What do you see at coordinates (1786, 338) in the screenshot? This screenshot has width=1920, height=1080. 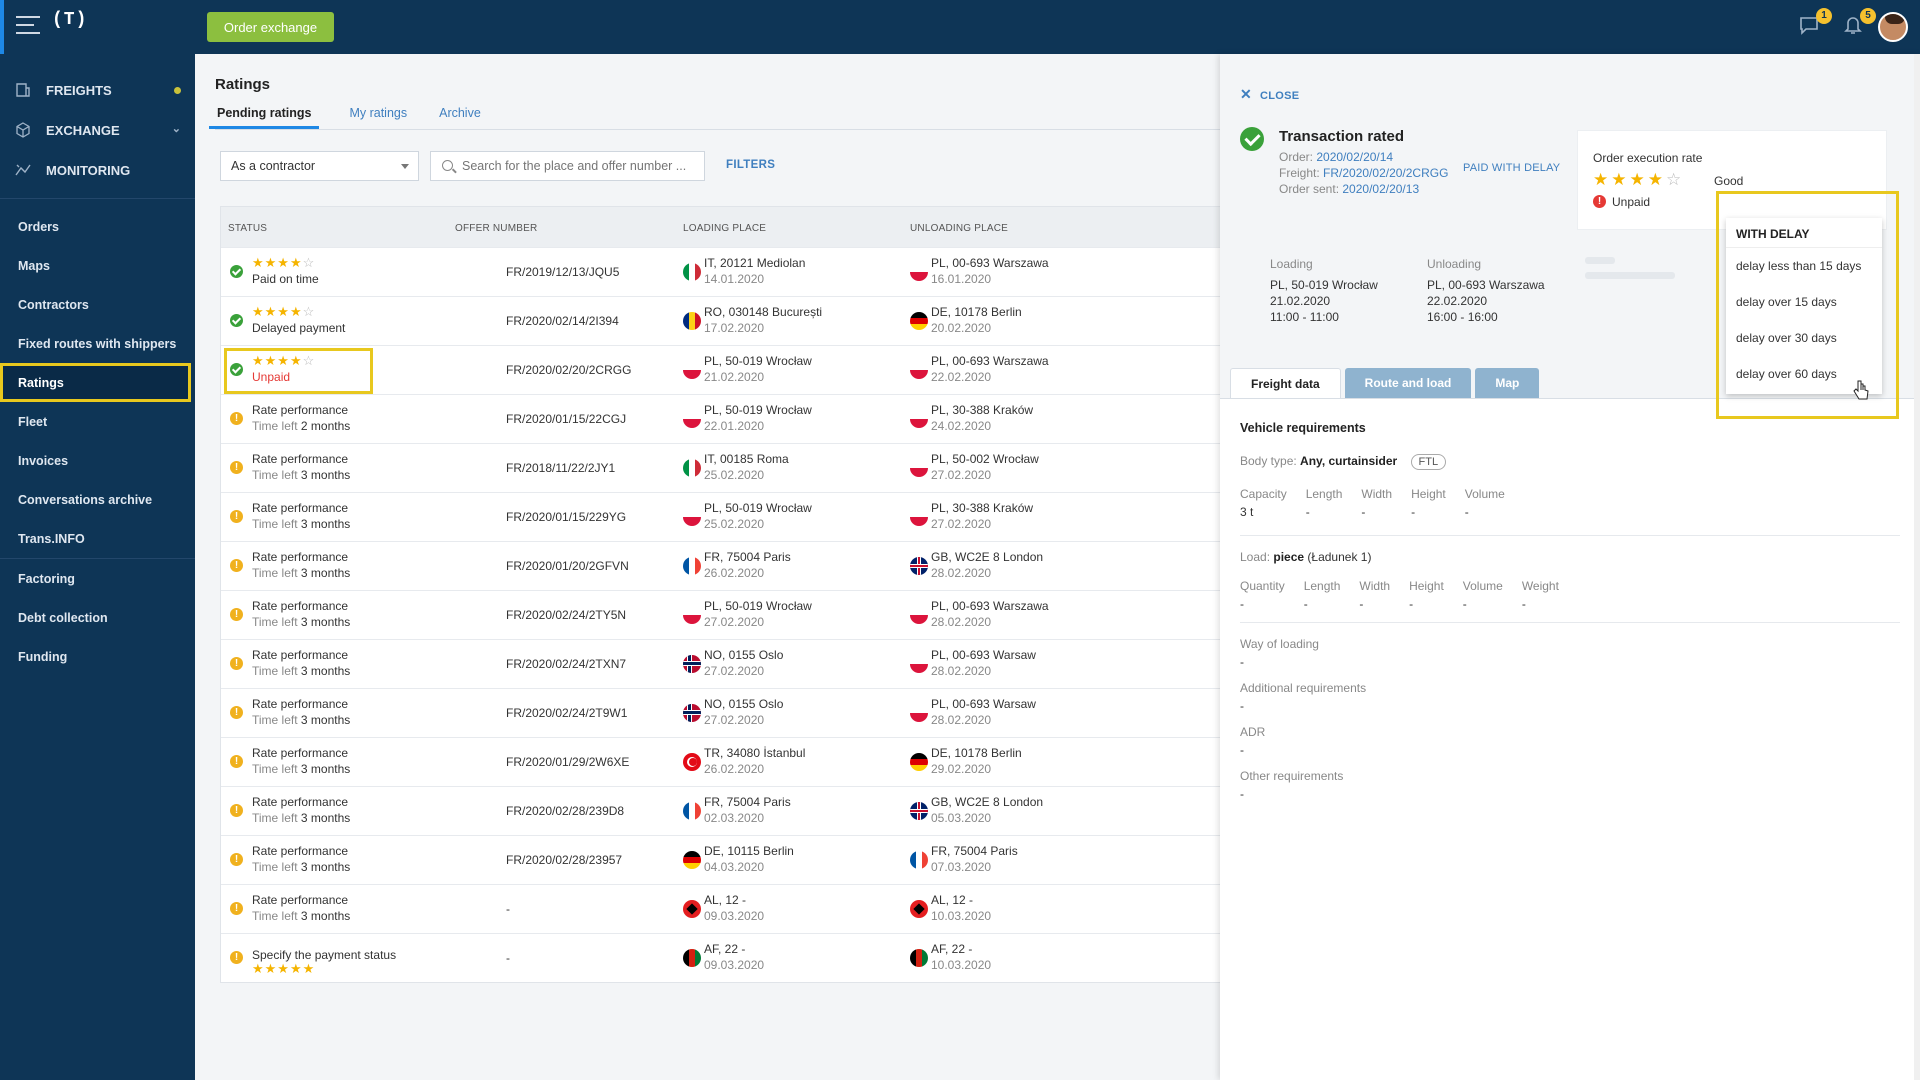 I see `delay-option-over-30: delay over 30 days` at bounding box center [1786, 338].